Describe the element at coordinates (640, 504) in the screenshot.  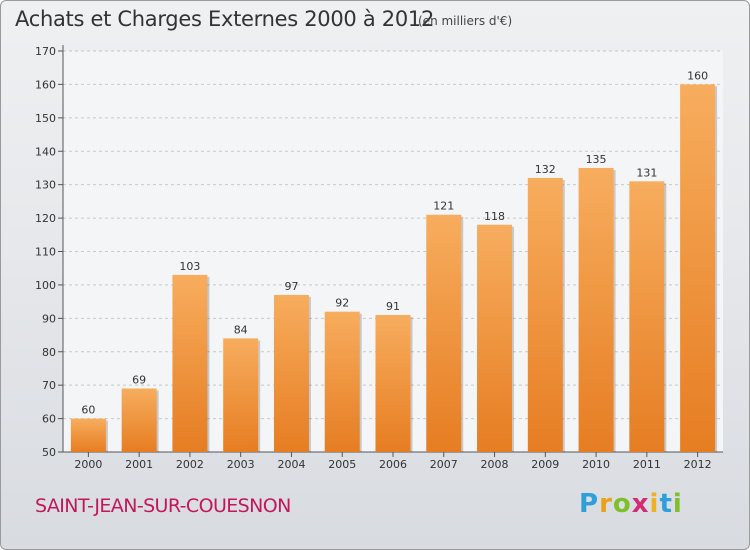
I see `logo-letter: x` at that location.